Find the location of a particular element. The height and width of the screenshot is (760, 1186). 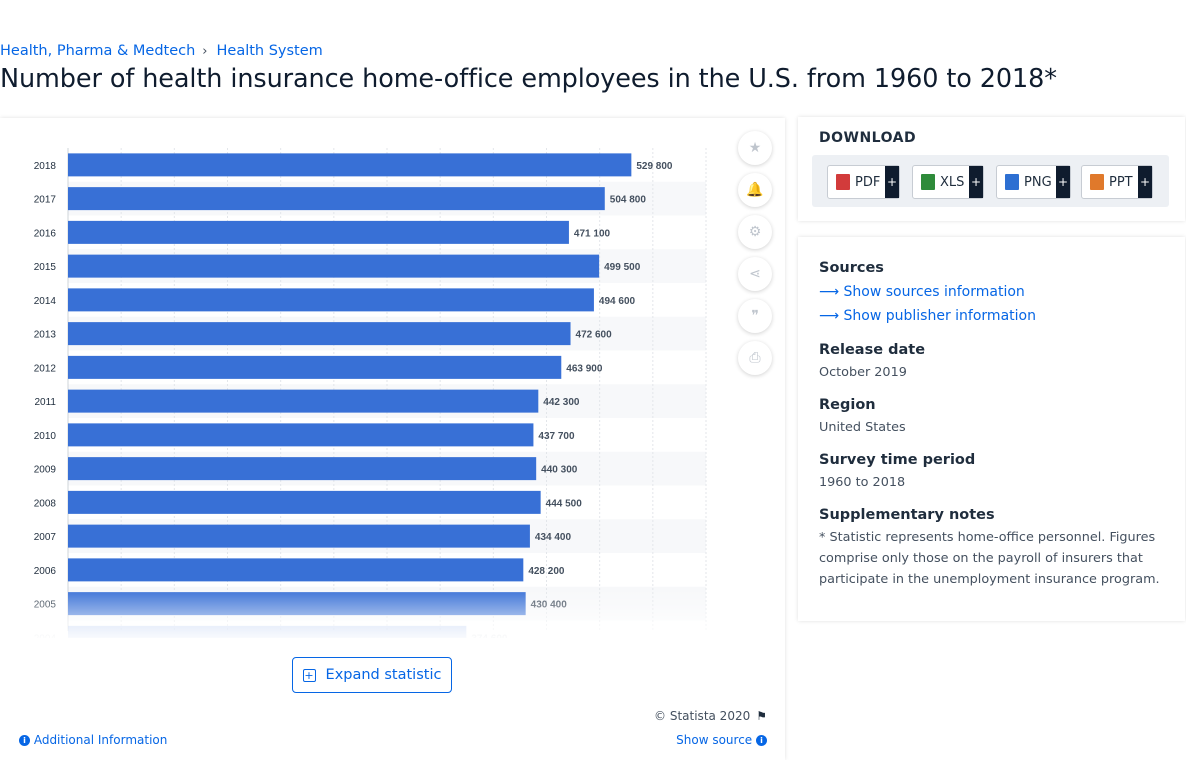

print-icon: ⎙ is located at coordinates (754, 358).